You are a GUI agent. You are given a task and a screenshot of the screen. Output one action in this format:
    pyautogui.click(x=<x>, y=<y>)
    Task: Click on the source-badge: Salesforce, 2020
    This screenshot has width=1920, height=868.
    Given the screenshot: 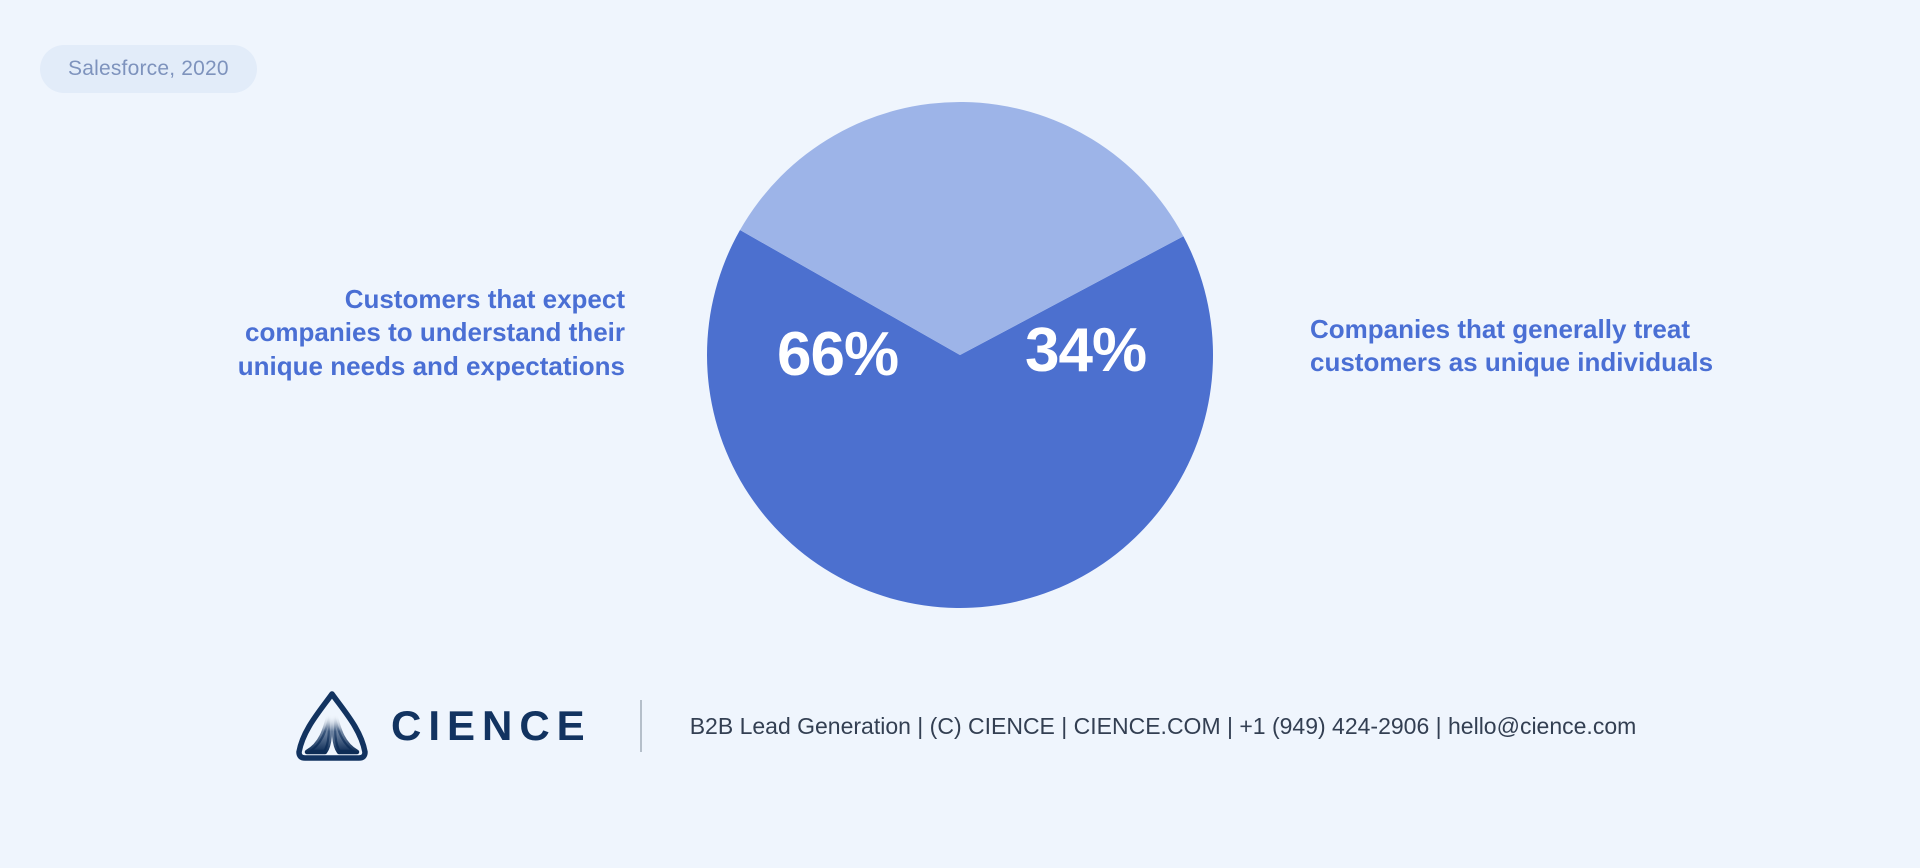 What is the action you would take?
    pyautogui.click(x=148, y=69)
    